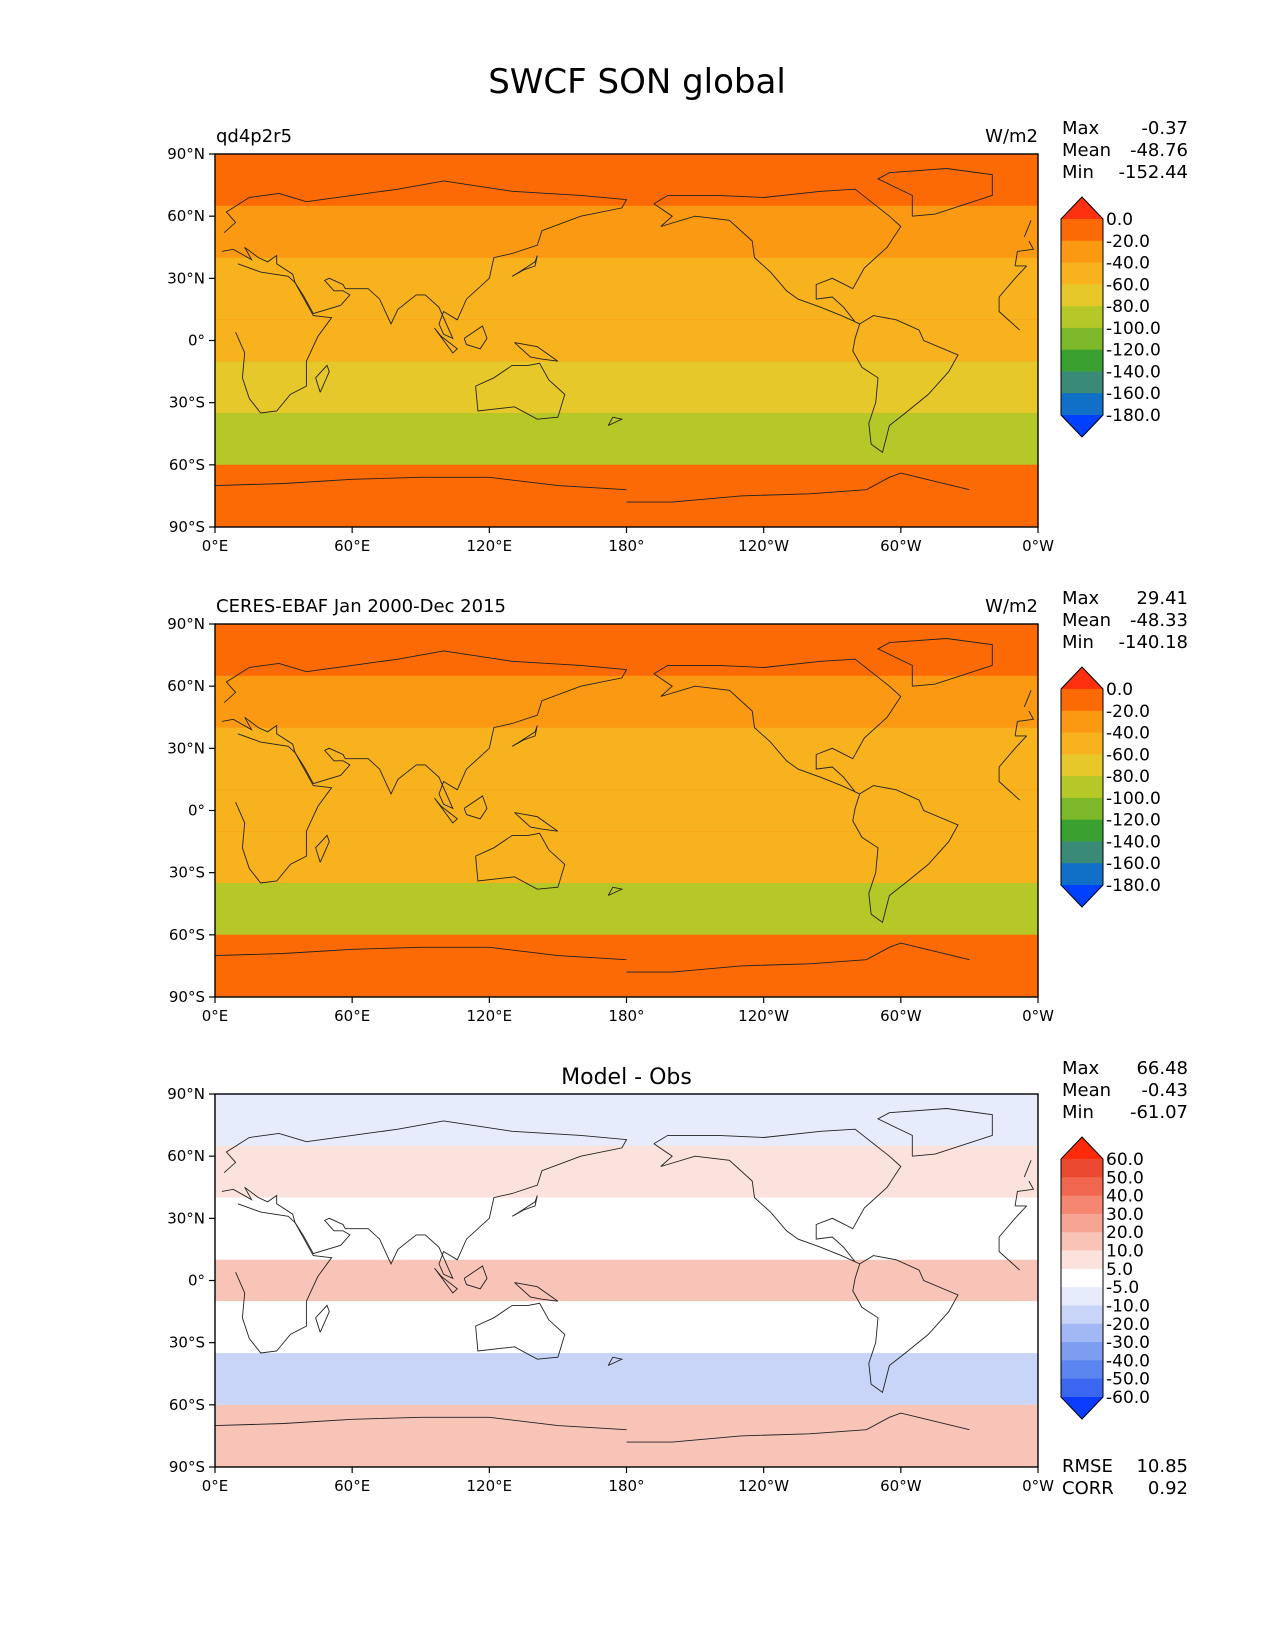  Describe the element at coordinates (490, 546) in the screenshot. I see `x-tick-label: 120°E` at that location.